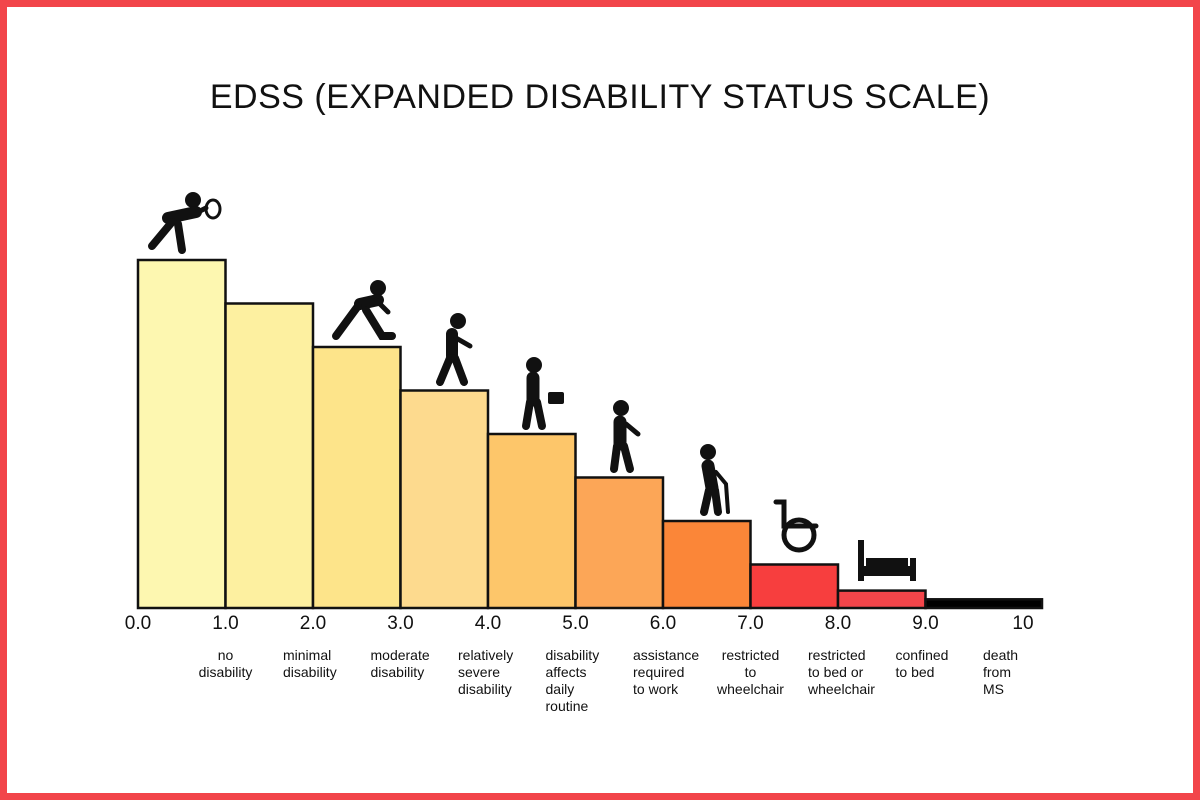 Image resolution: width=1200 pixels, height=800 pixels. What do you see at coordinates (225, 663) in the screenshot?
I see `step-description: no disability` at bounding box center [225, 663].